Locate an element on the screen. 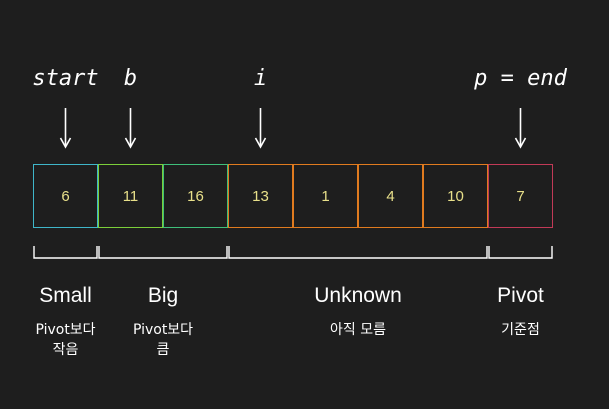 The width and height of the screenshot is (609, 409). array-cell: 7 is located at coordinates (520, 196).